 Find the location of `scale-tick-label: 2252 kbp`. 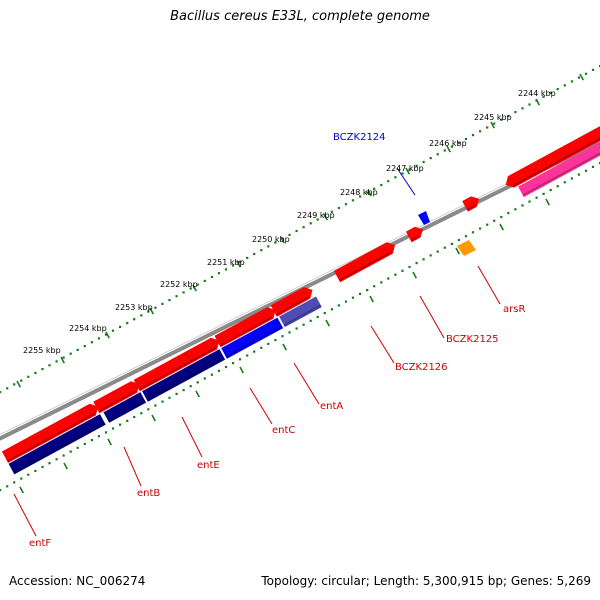

scale-tick-label: 2252 kbp is located at coordinates (179, 284).